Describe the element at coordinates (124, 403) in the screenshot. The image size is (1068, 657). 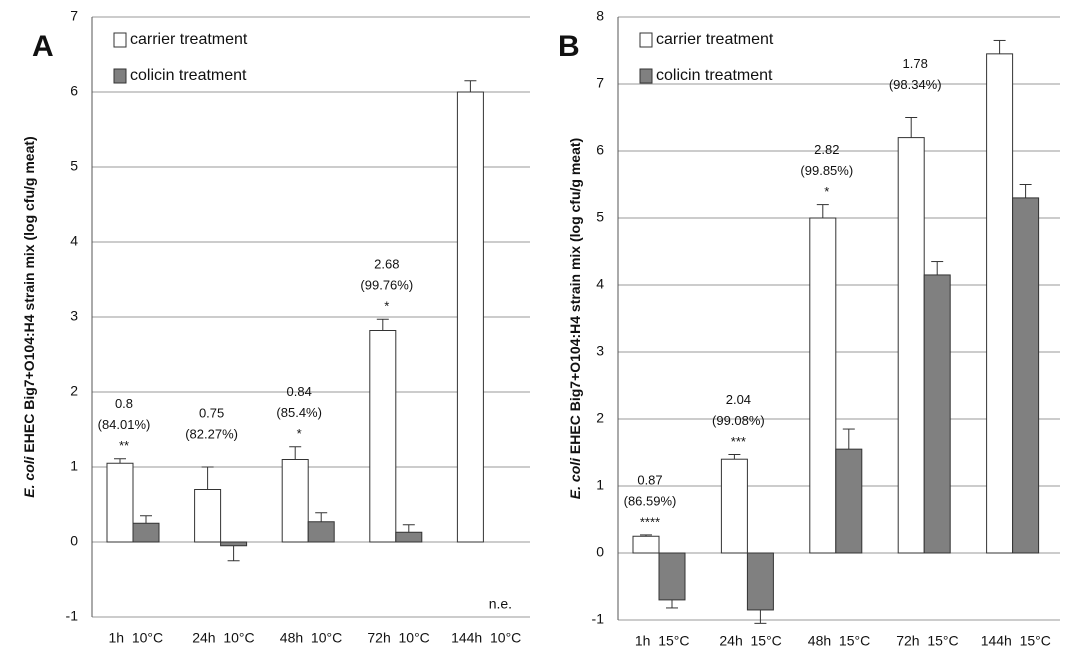
I see `annotation: 0.8` at that location.